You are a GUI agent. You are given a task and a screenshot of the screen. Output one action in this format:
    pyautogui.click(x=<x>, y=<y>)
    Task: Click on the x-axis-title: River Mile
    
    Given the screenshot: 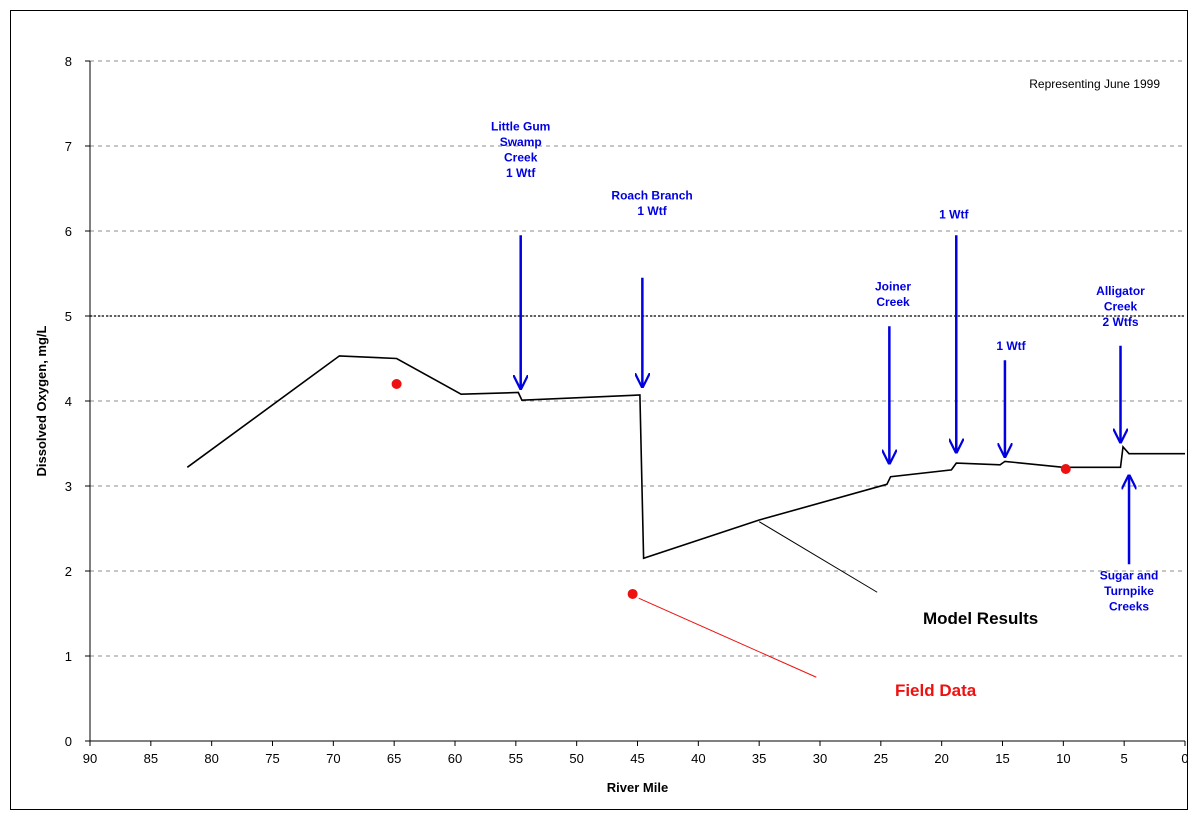 What is the action you would take?
    pyautogui.click(x=637, y=787)
    